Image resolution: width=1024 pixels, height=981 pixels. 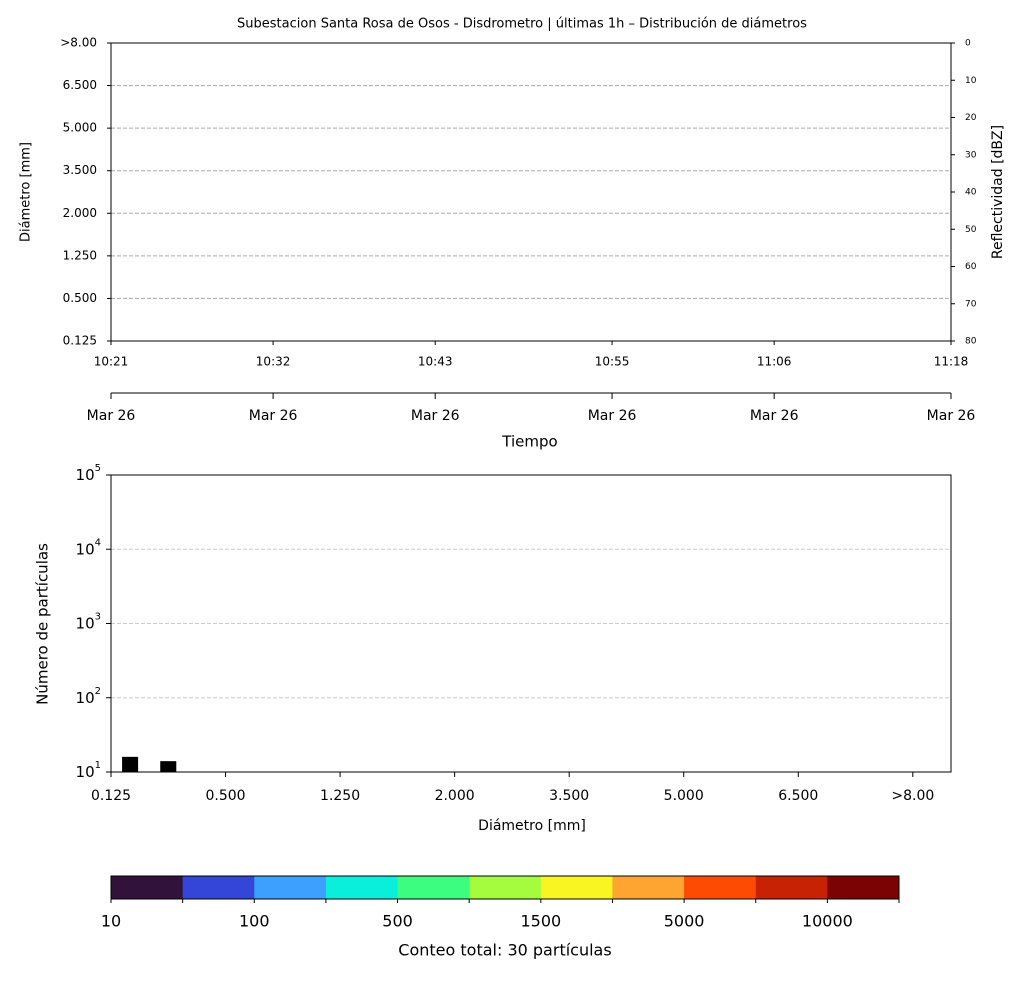 What do you see at coordinates (80, 128) in the screenshot?
I see `y-tick-label: 5.000` at bounding box center [80, 128].